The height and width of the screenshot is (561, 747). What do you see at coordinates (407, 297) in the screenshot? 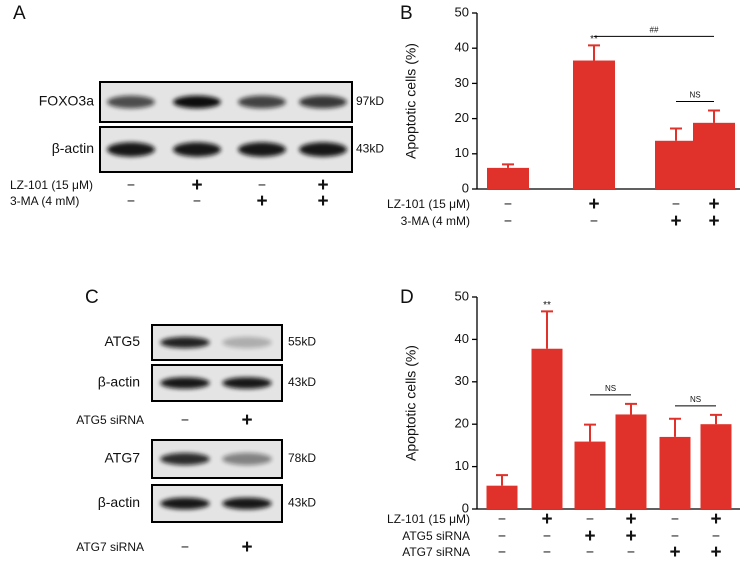
I see `panel-label: D` at bounding box center [407, 297].